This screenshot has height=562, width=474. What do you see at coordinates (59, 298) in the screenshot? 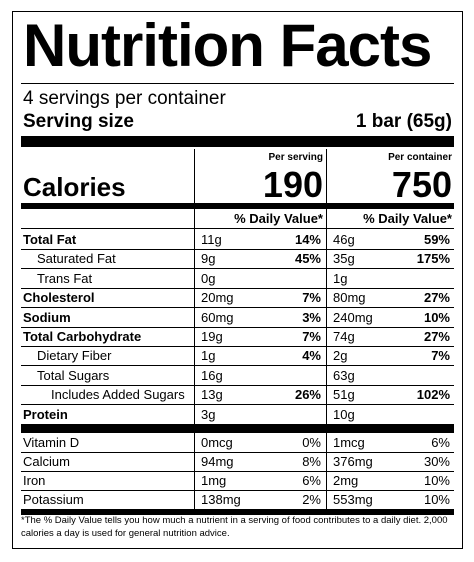
I see `nutrient-name: Cholesterol` at bounding box center [59, 298].